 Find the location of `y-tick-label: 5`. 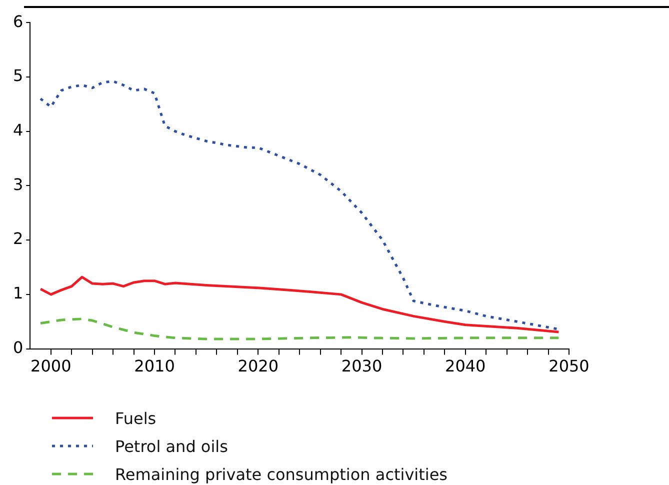

y-tick-label: 5 is located at coordinates (18, 76).